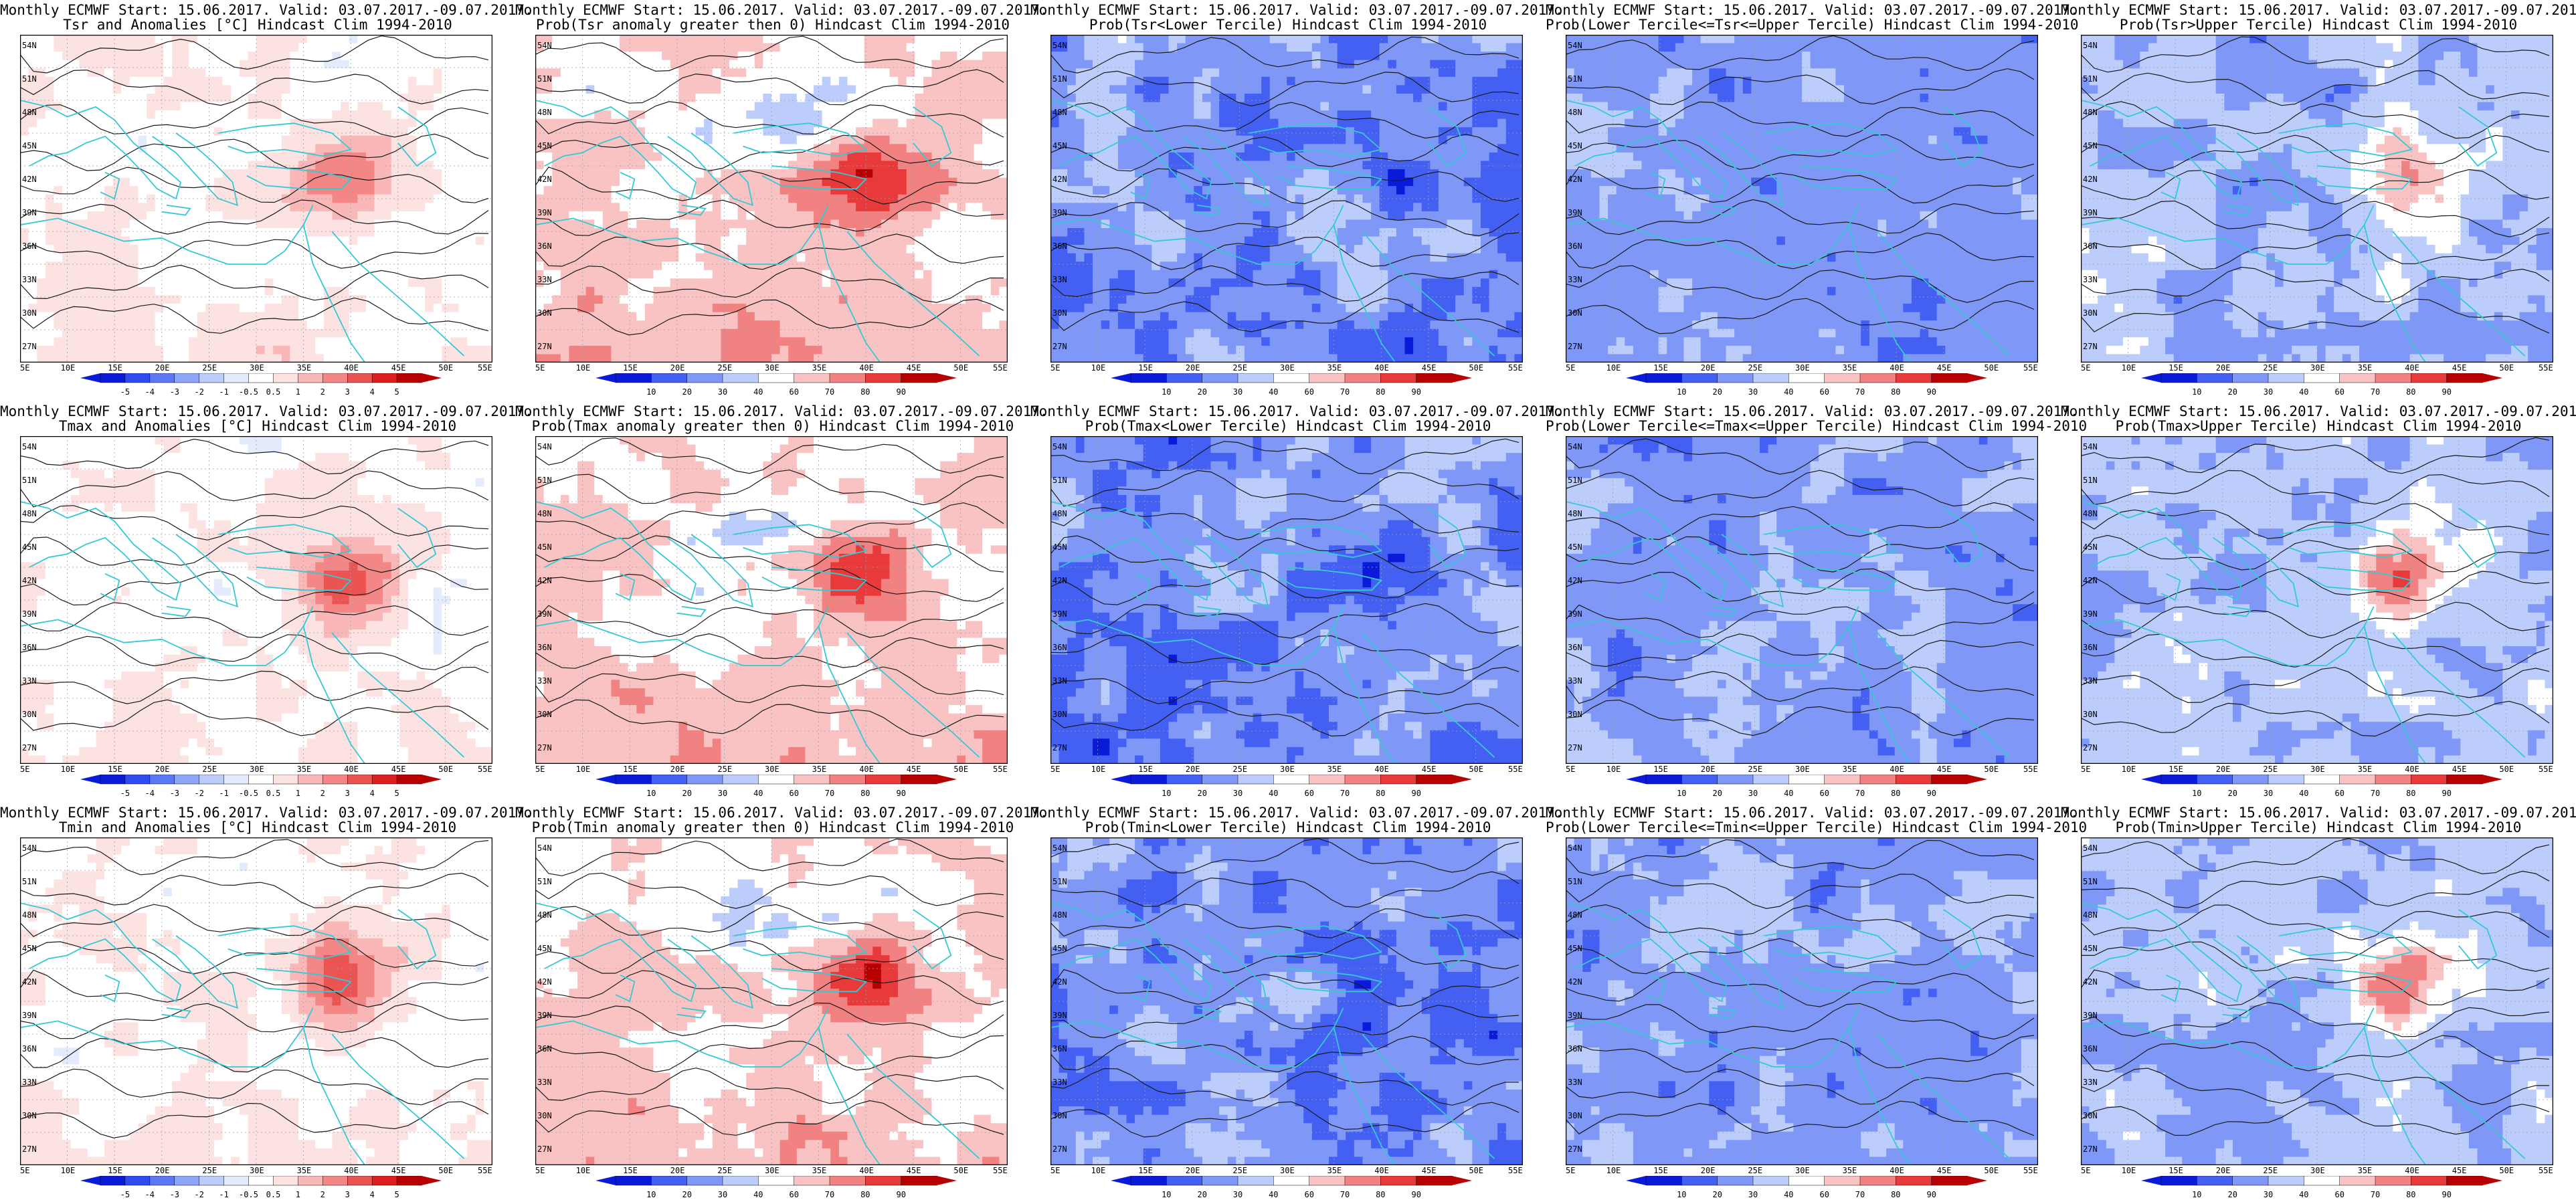  I want to click on colorbar-tick-label: -4, so click(150, 392).